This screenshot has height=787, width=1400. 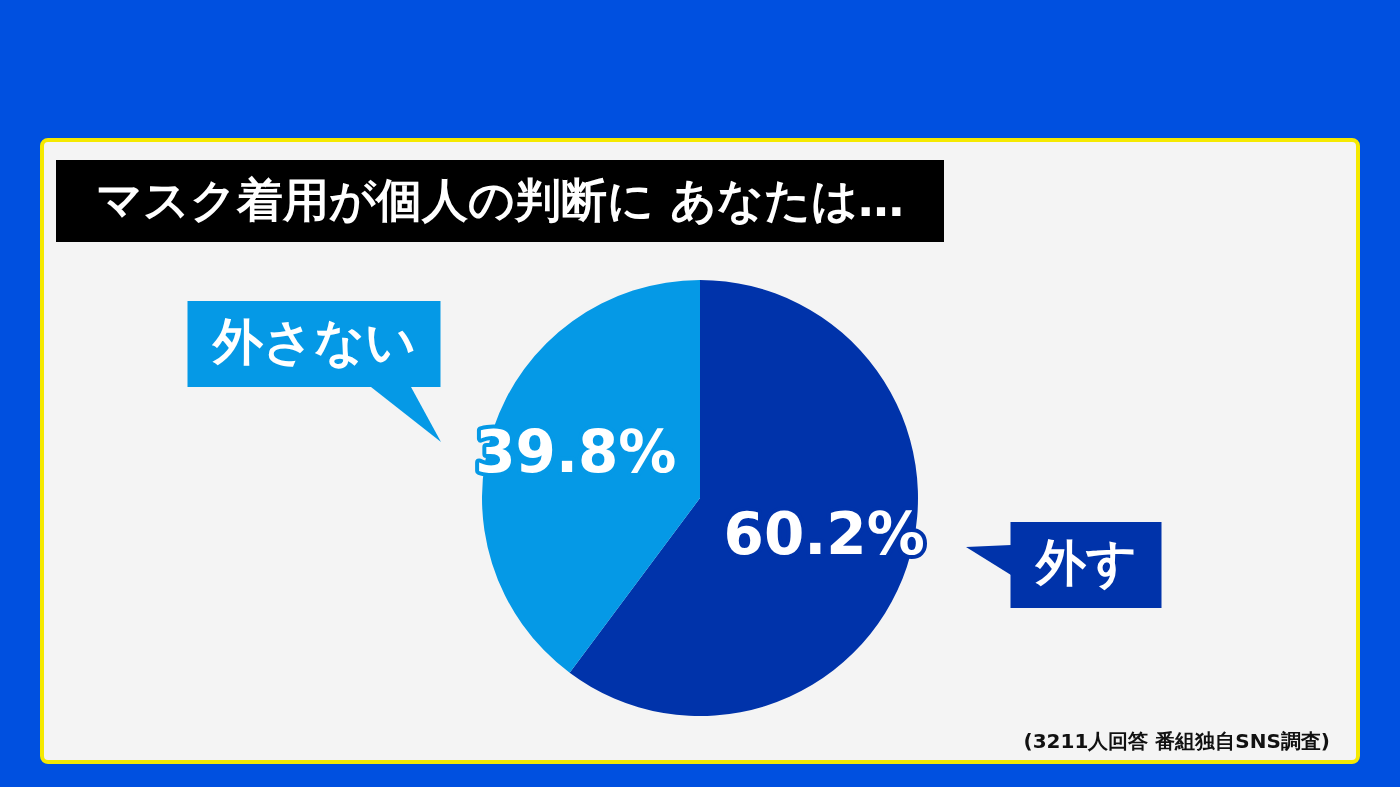 What do you see at coordinates (313, 341) in the screenshot?
I see `slice-label: 外さない` at bounding box center [313, 341].